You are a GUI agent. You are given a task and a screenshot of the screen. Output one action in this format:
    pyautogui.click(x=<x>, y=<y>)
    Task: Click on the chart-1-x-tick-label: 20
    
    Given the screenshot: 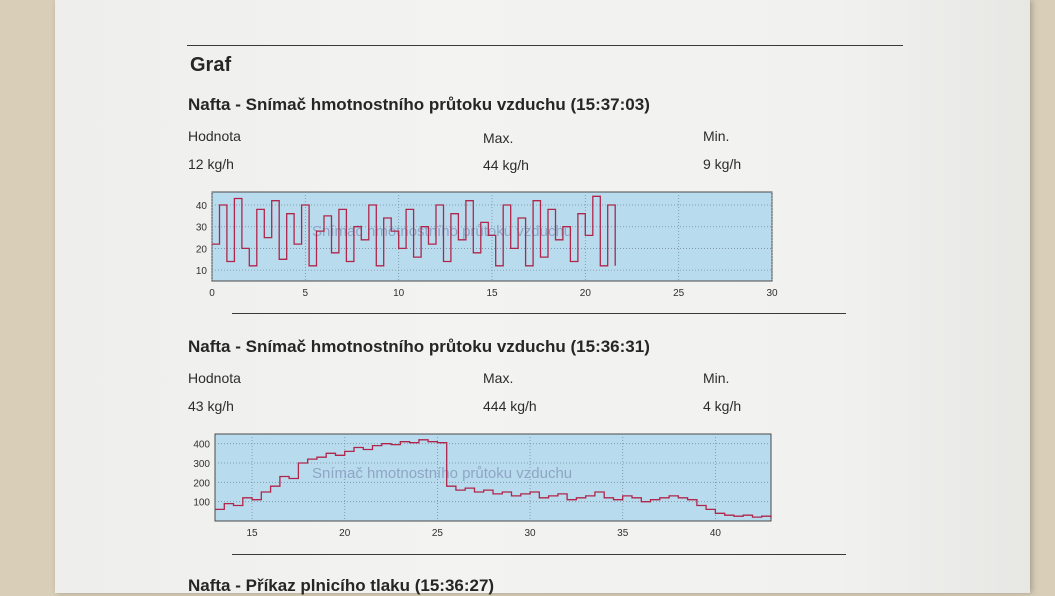 What is the action you would take?
    pyautogui.click(x=586, y=293)
    